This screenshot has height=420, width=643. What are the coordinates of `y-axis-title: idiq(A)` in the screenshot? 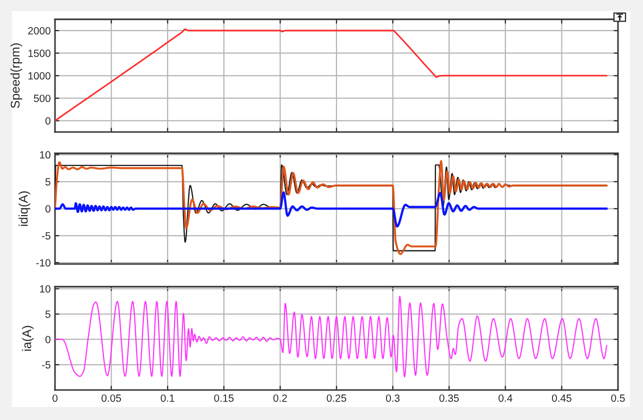 It's located at (24, 208).